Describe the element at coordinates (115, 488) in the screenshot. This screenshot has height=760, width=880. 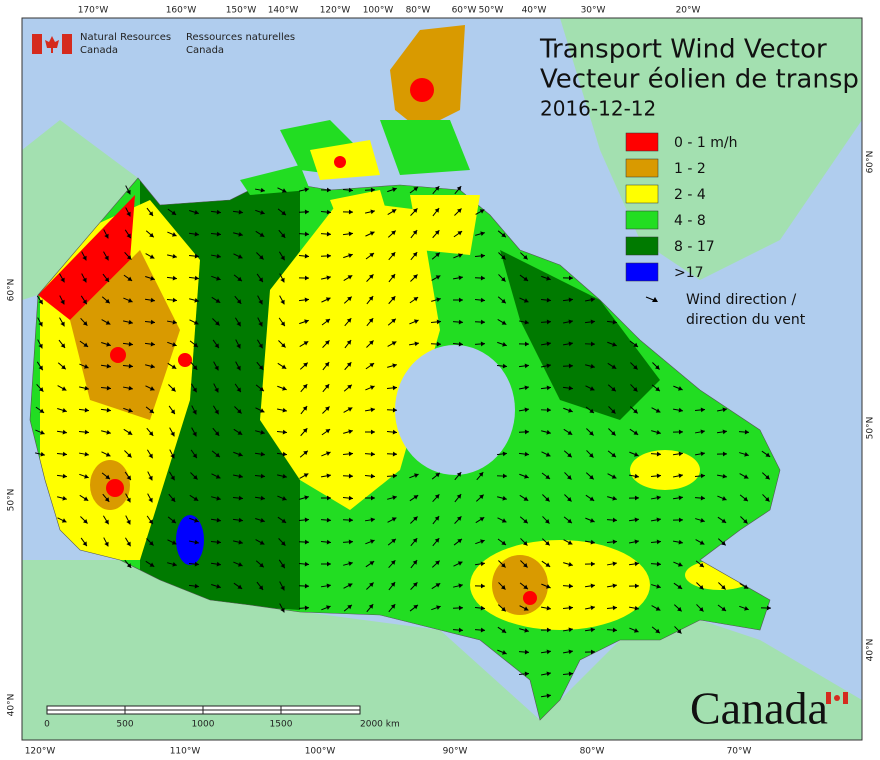
I see `field-red` at that location.